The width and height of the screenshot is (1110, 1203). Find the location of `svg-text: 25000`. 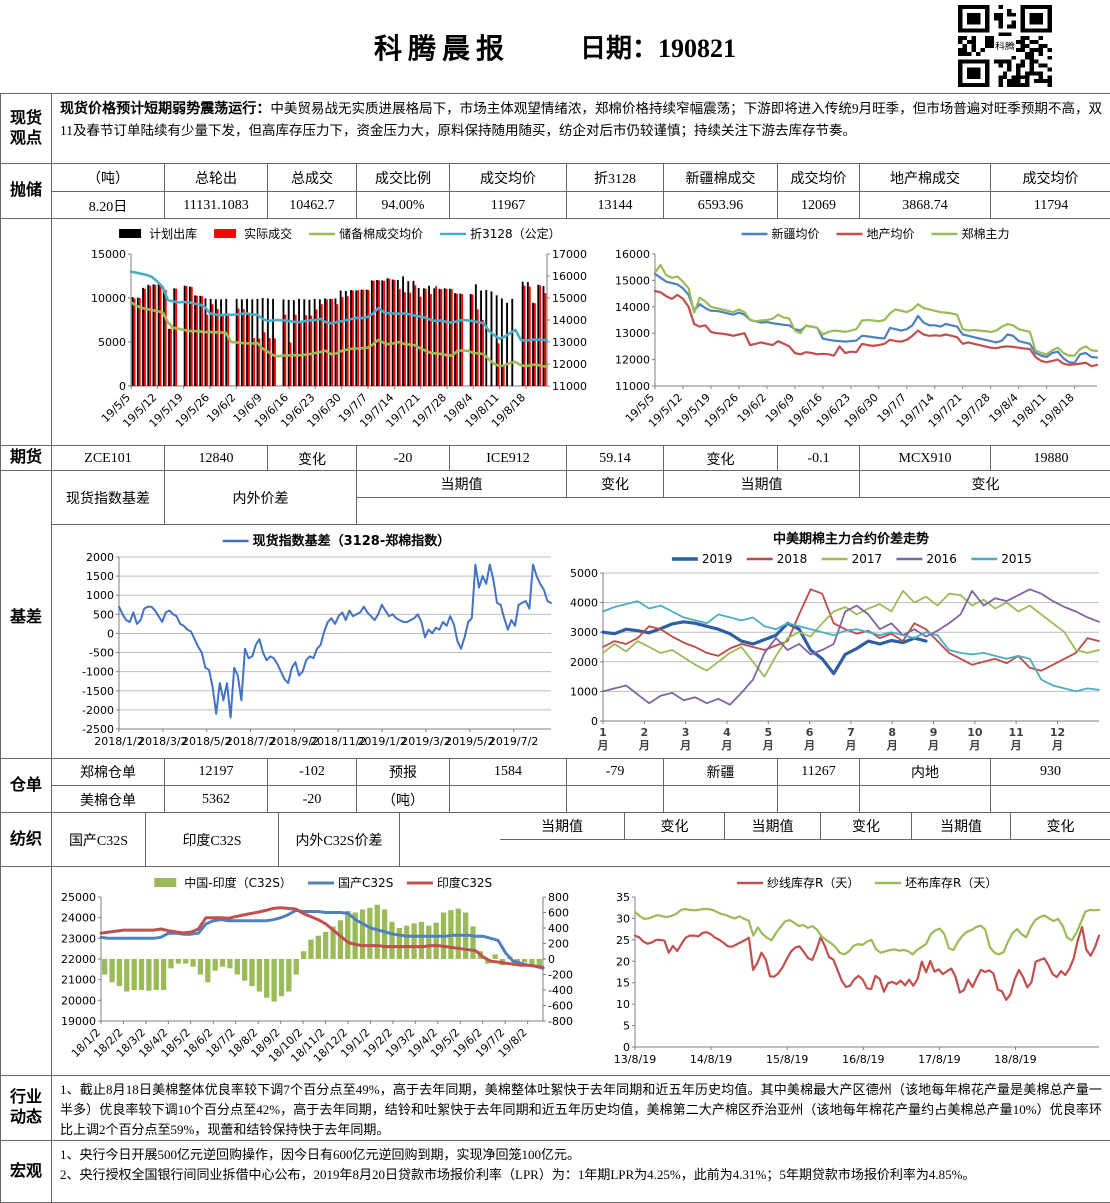

svg-text: 25000 is located at coordinates (78, 897).